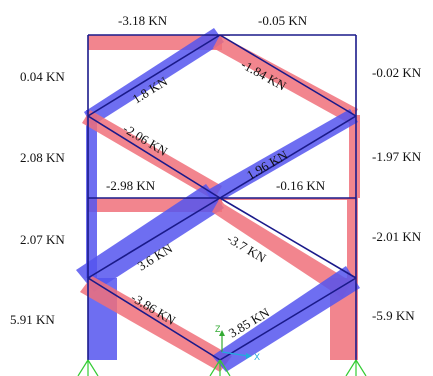 This screenshot has width=433, height=376. What do you see at coordinates (154, 238) in the screenshot?
I see `frame-brace-e` at bounding box center [154, 238].